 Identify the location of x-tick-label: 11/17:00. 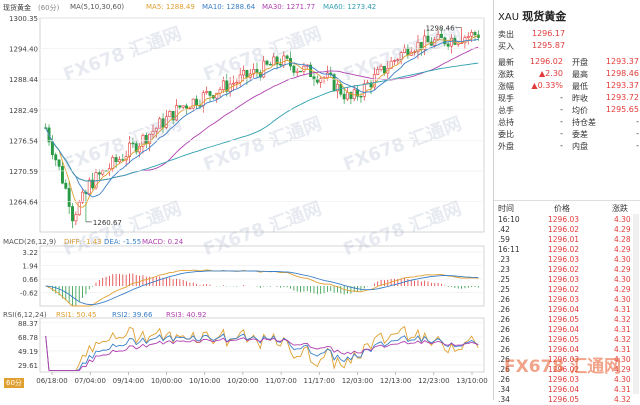
(319, 381).